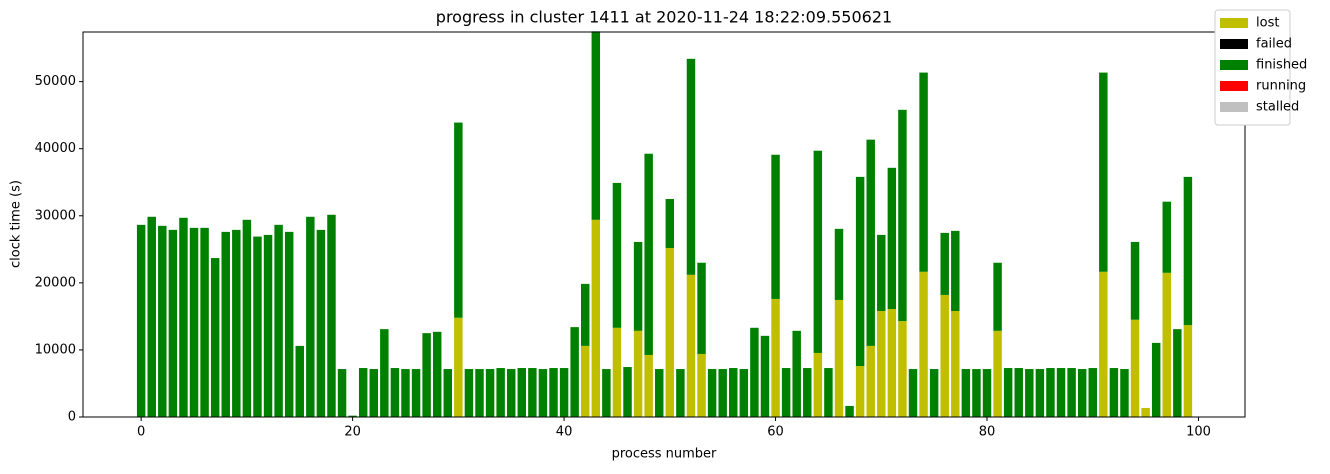 The image size is (1330, 474). Describe the element at coordinates (72, 417) in the screenshot. I see `y-tick-label: 0` at that location.